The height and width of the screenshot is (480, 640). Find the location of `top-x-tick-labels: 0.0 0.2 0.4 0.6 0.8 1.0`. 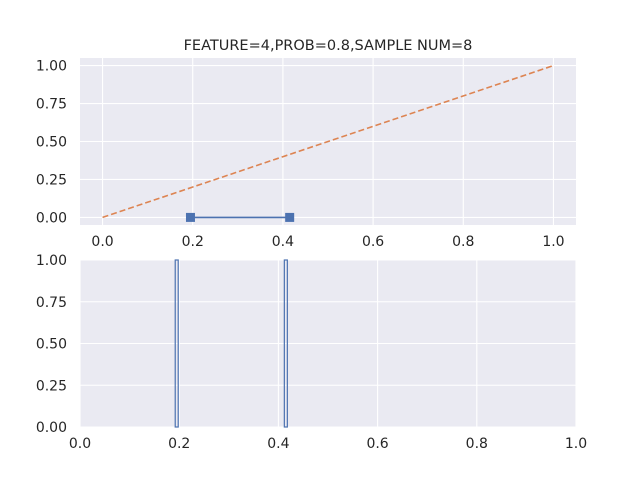

top-x-tick-labels: 0.0 0.2 0.4 0.6 0.8 1.0 is located at coordinates (327, 242).